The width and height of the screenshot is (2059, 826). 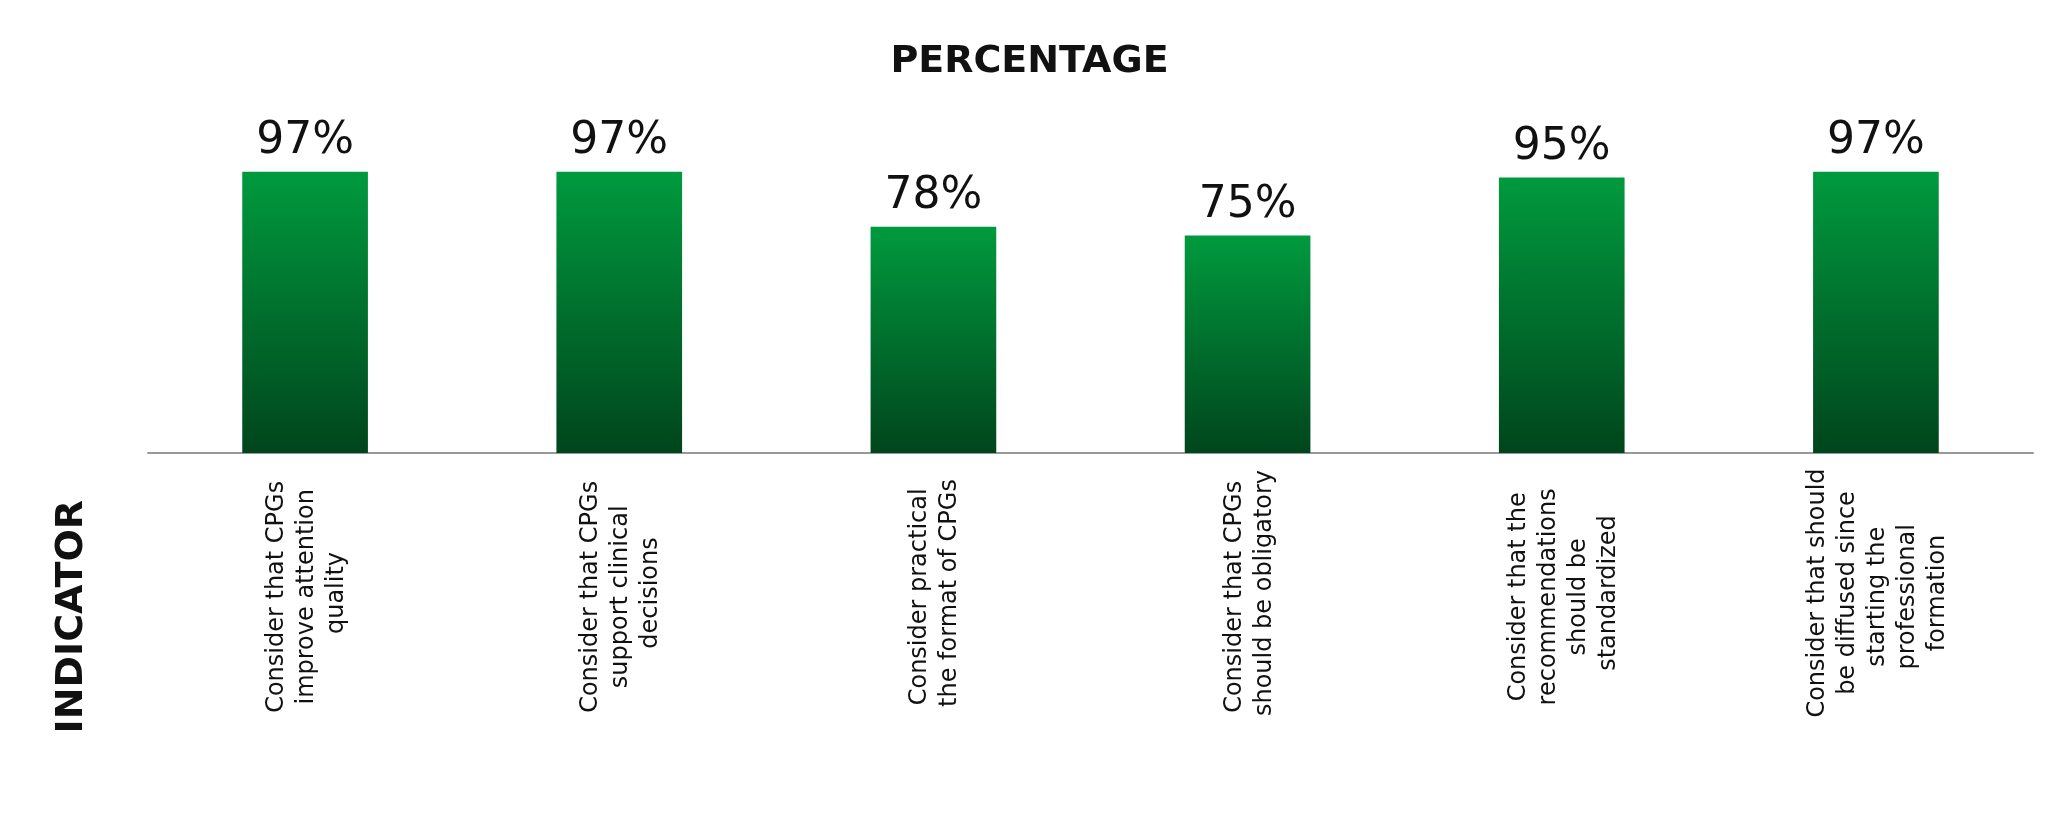 I want to click on x-tick-label: Consider practical the format of CPGs, so click(x=933, y=593).